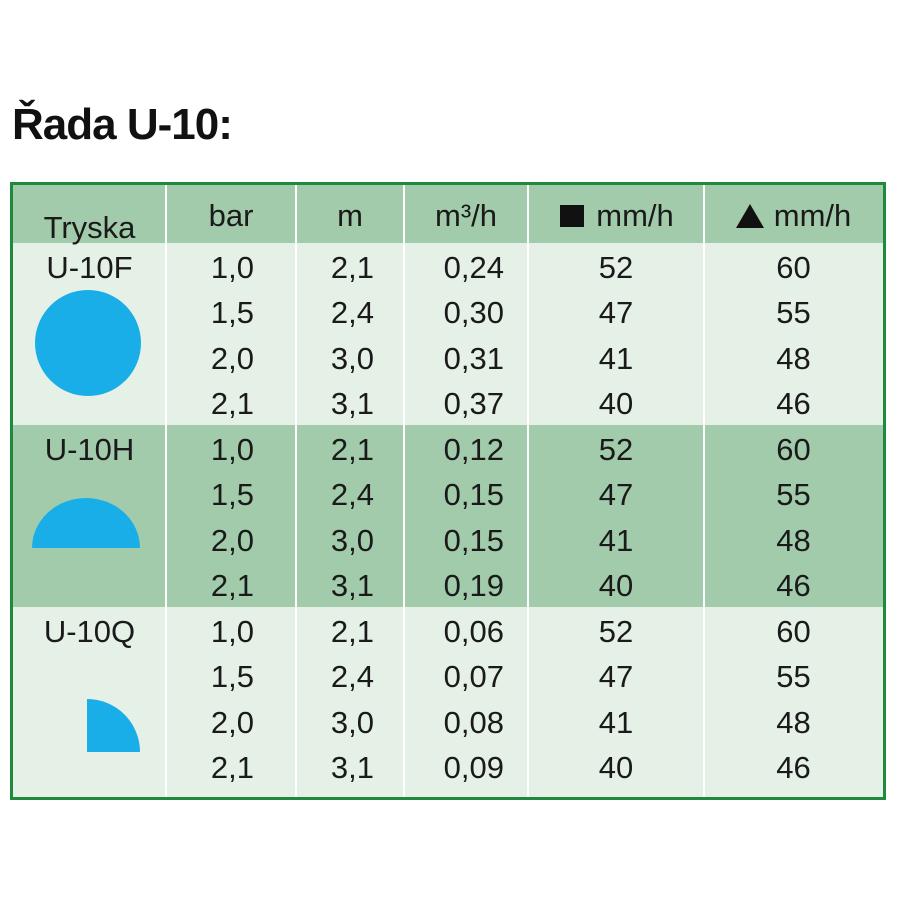 This screenshot has height=900, width=900. I want to click on header-text: bar, so click(231, 215).